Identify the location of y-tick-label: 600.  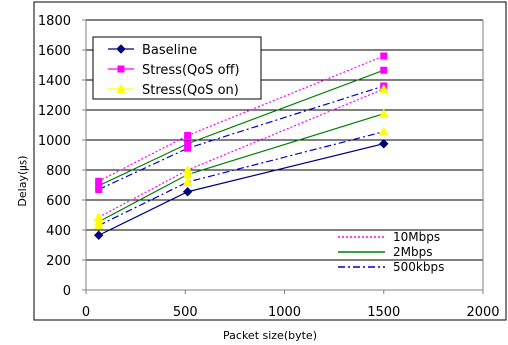
(58, 201).